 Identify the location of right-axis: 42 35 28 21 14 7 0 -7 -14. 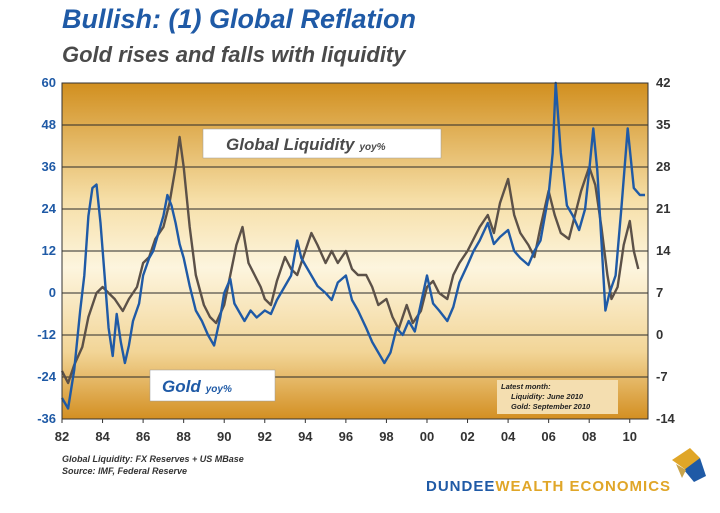
(666, 250).